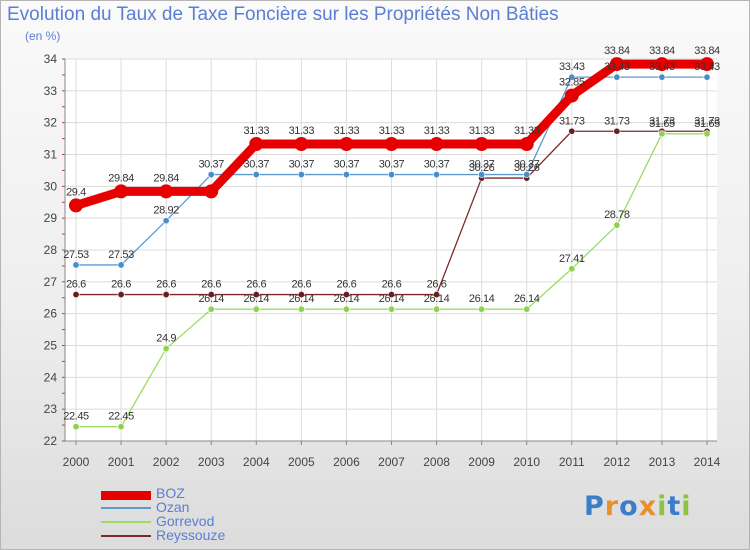 The image size is (750, 550). What do you see at coordinates (51, 409) in the screenshot?
I see `y-tick-label: 23` at bounding box center [51, 409].